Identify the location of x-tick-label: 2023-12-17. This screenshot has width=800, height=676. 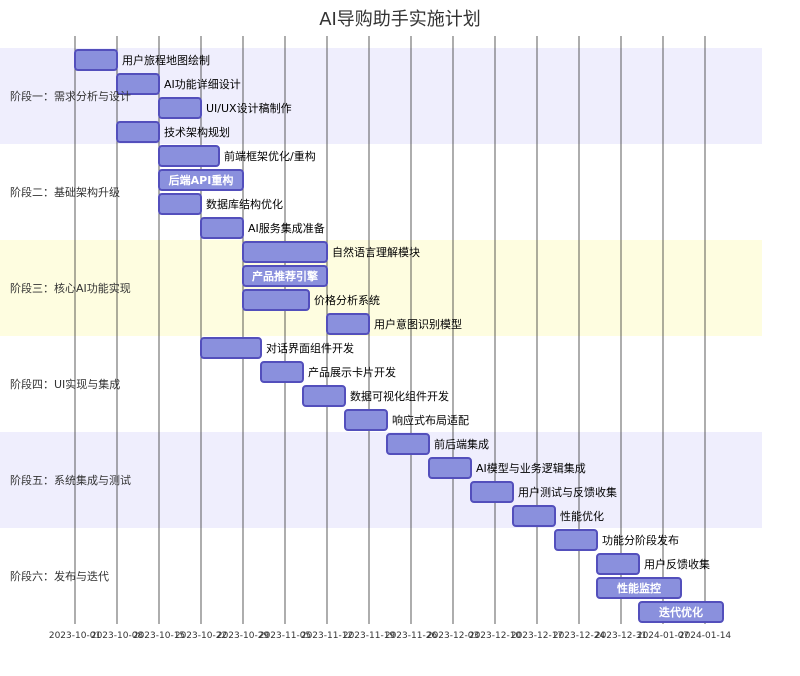
(537, 636).